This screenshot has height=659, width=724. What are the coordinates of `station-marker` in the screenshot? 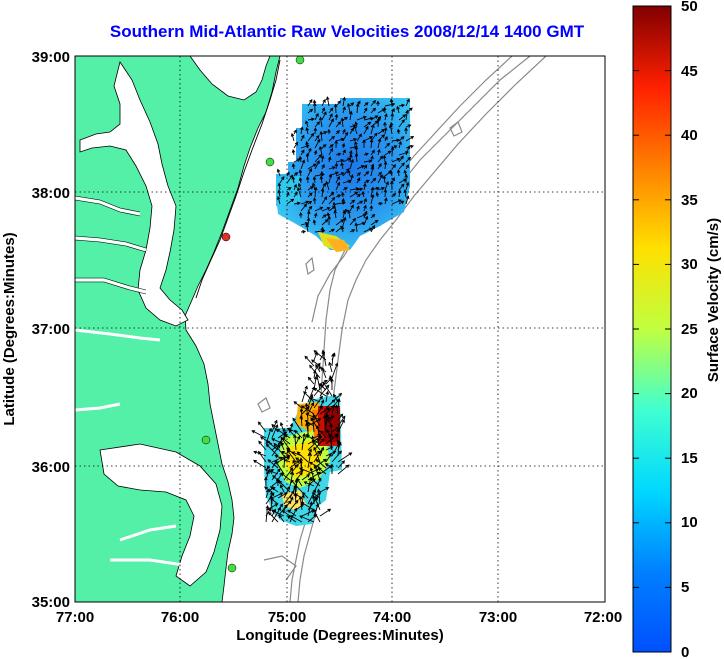 It's located at (206, 440).